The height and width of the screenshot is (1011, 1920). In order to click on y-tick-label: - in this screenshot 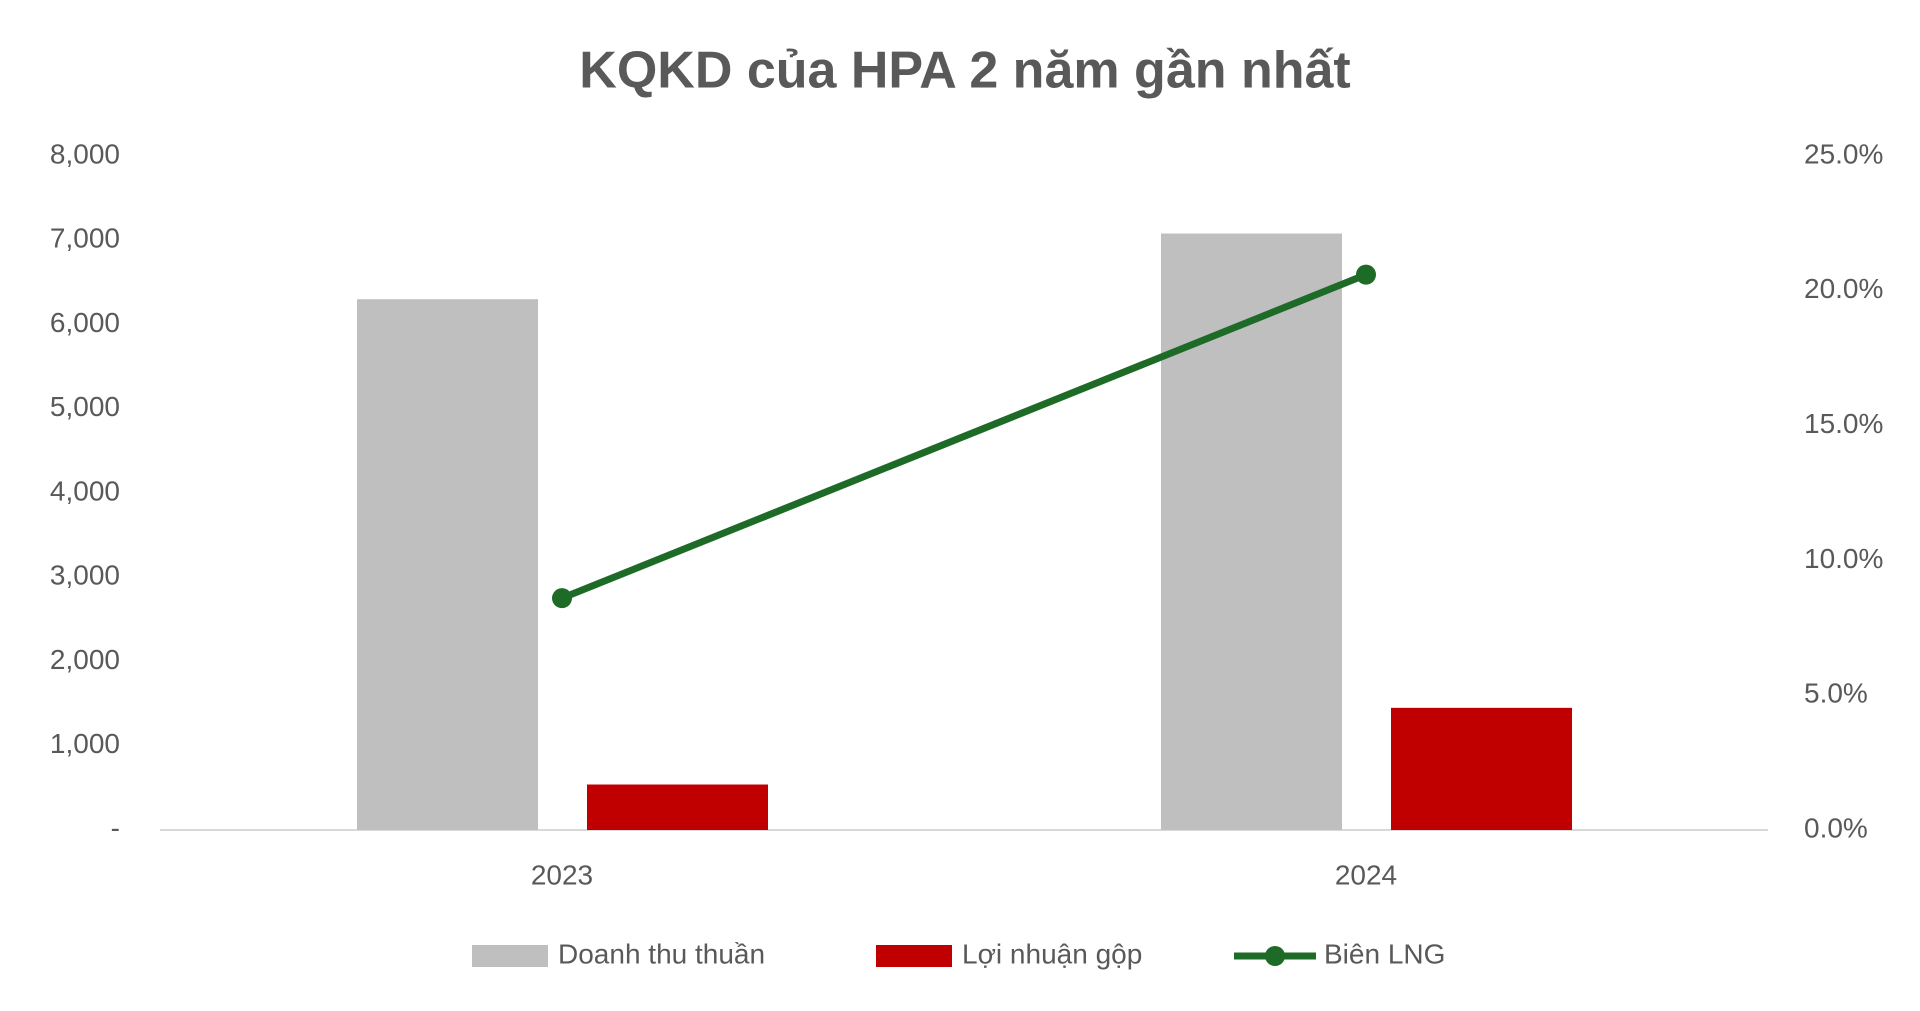, I will do `click(115, 827)`.